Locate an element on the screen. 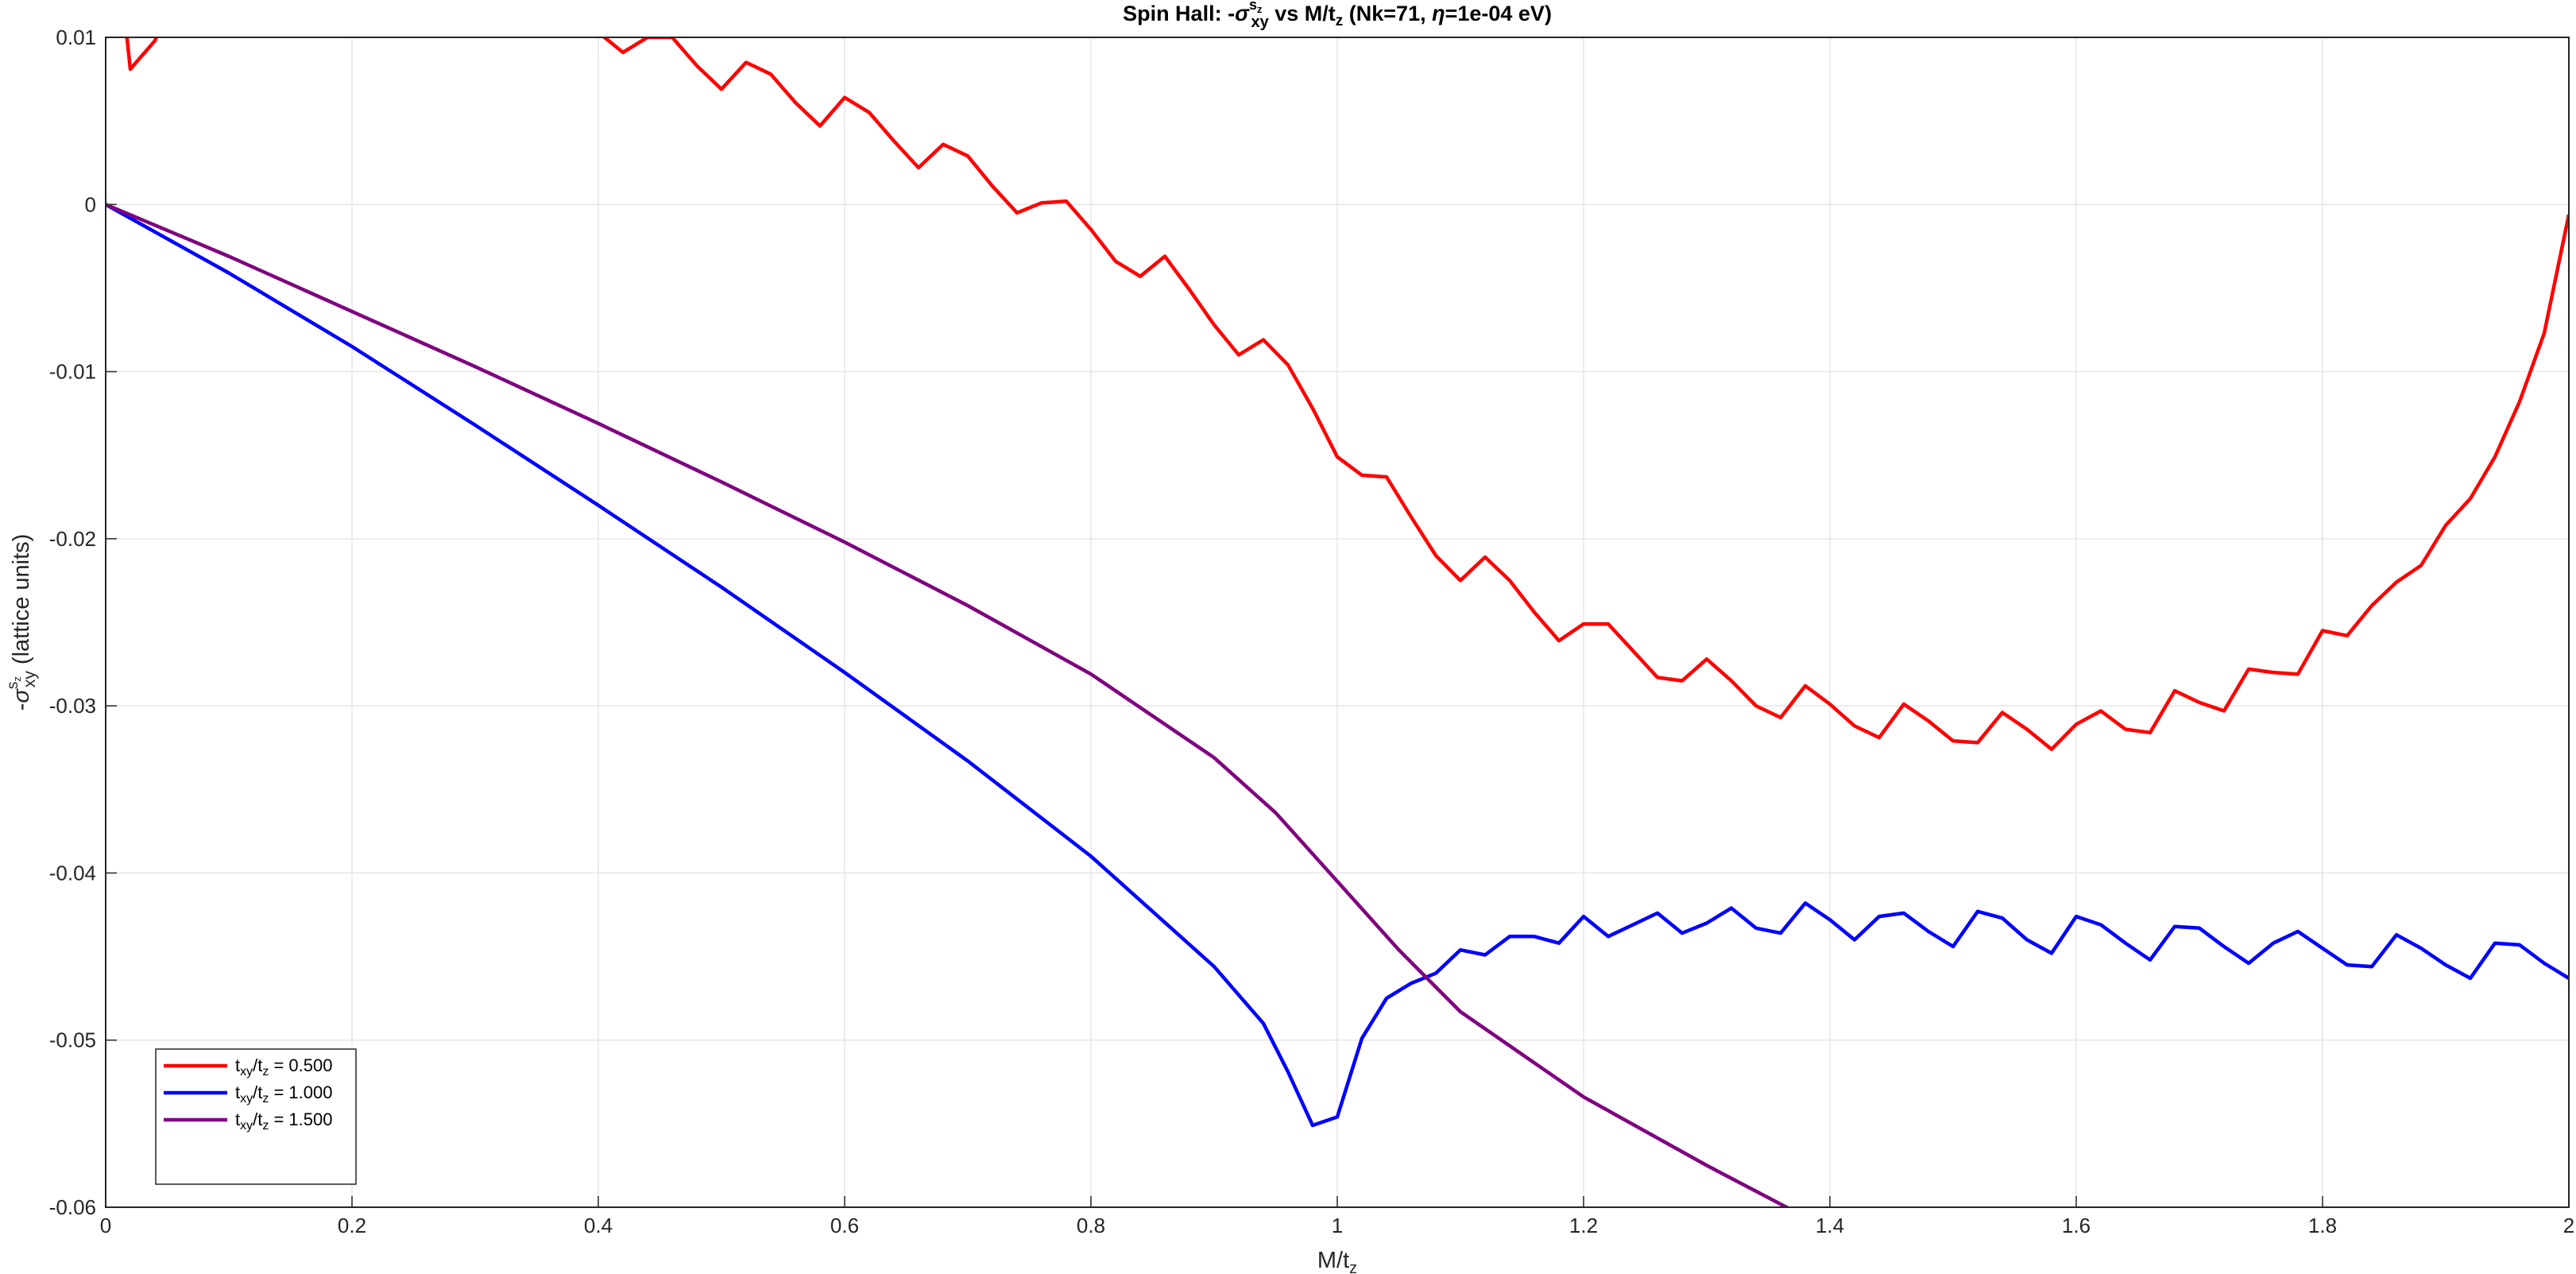  x-tick-label: 2 is located at coordinates (2568, 1225).